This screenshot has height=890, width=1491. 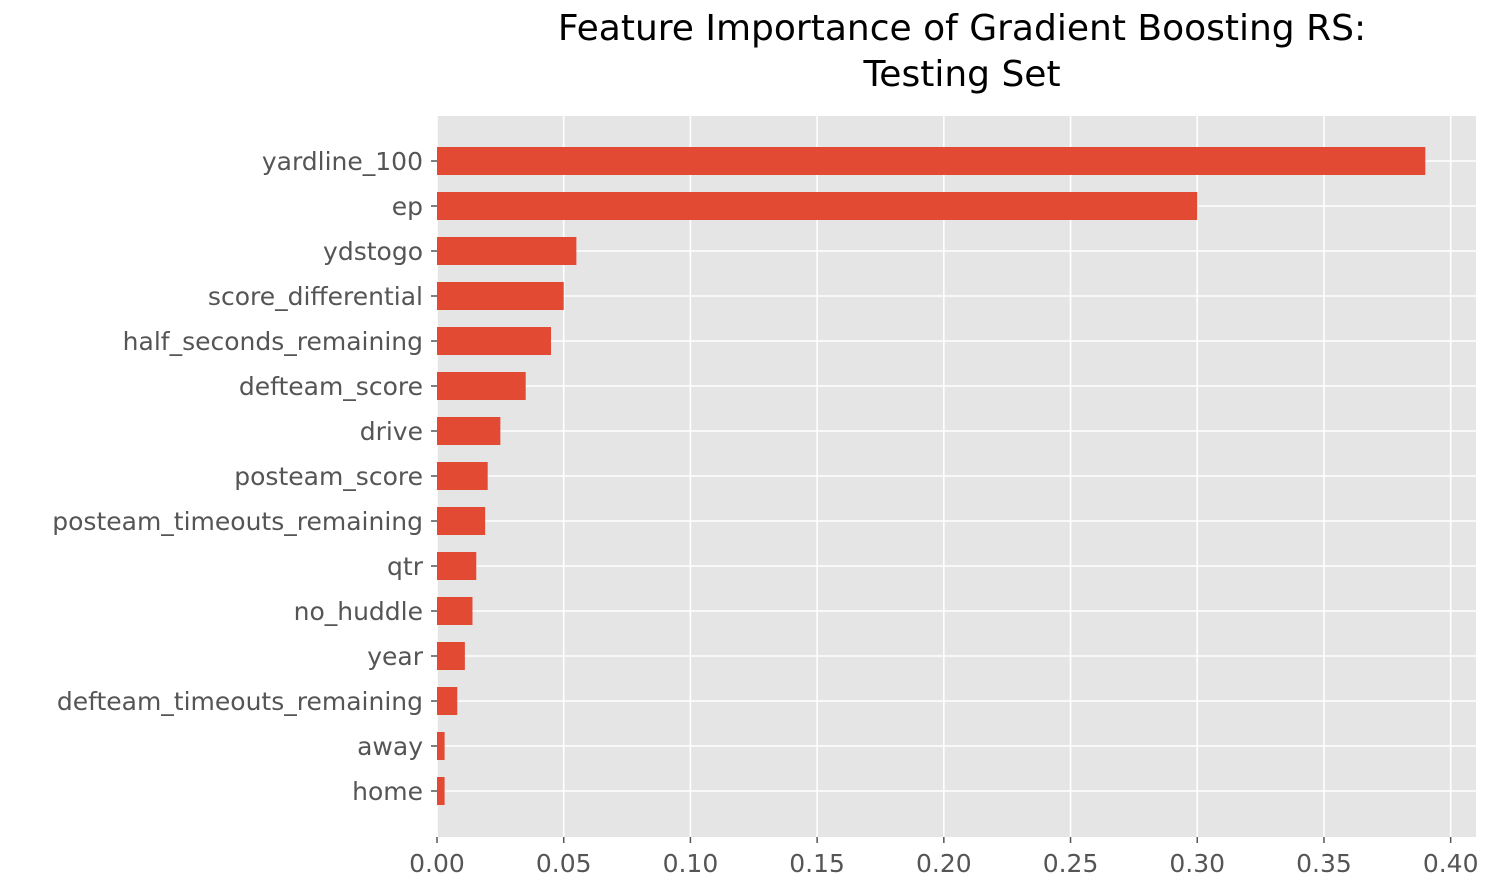 What do you see at coordinates (455, 611) in the screenshot?
I see `bar-no-huddle` at bounding box center [455, 611].